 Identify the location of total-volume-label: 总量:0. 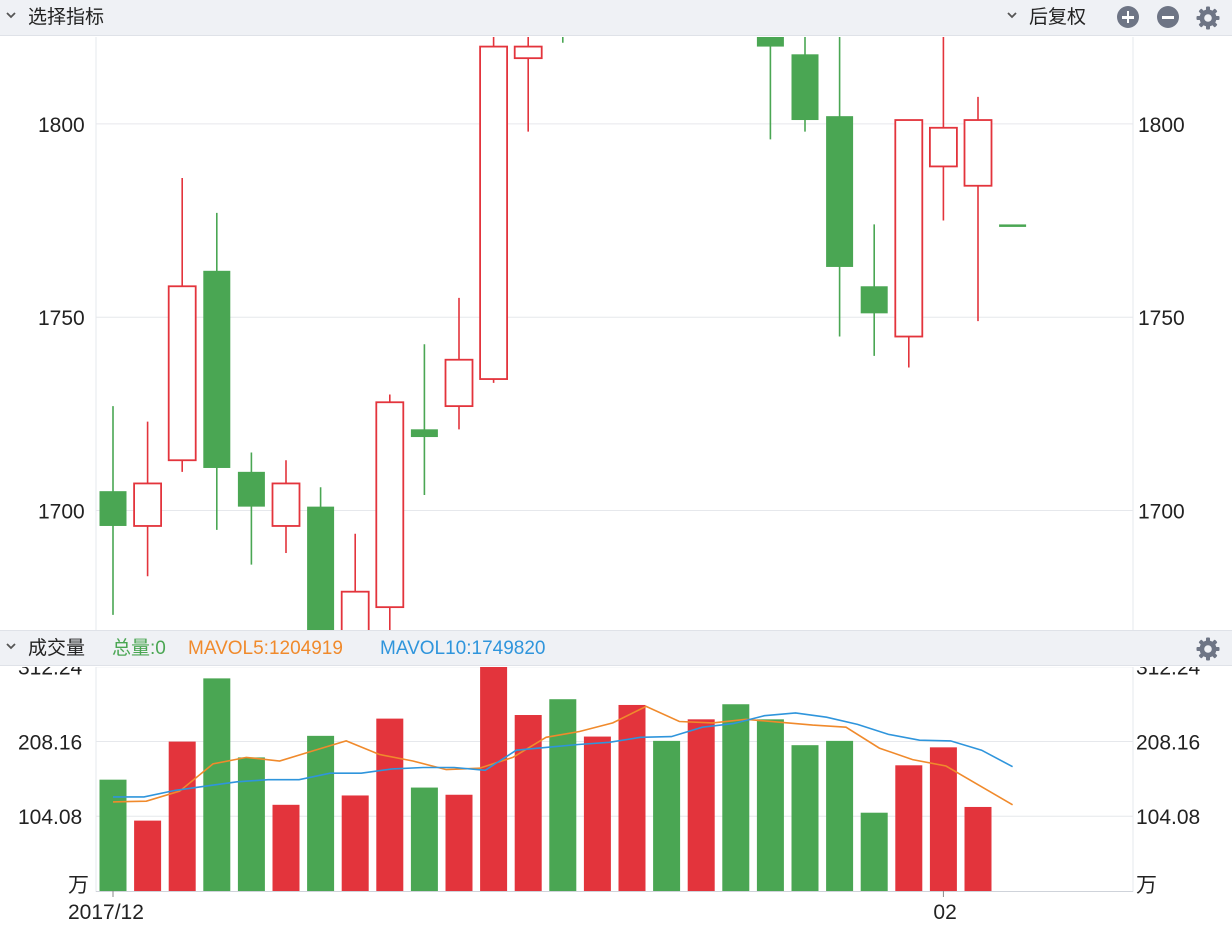
(139, 648).